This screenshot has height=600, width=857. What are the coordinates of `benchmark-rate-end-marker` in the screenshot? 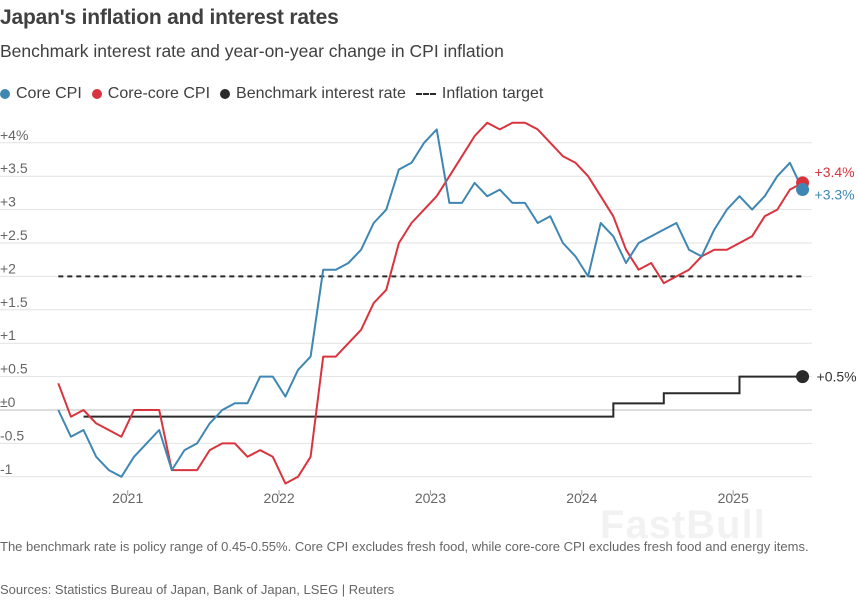 It's located at (803, 377).